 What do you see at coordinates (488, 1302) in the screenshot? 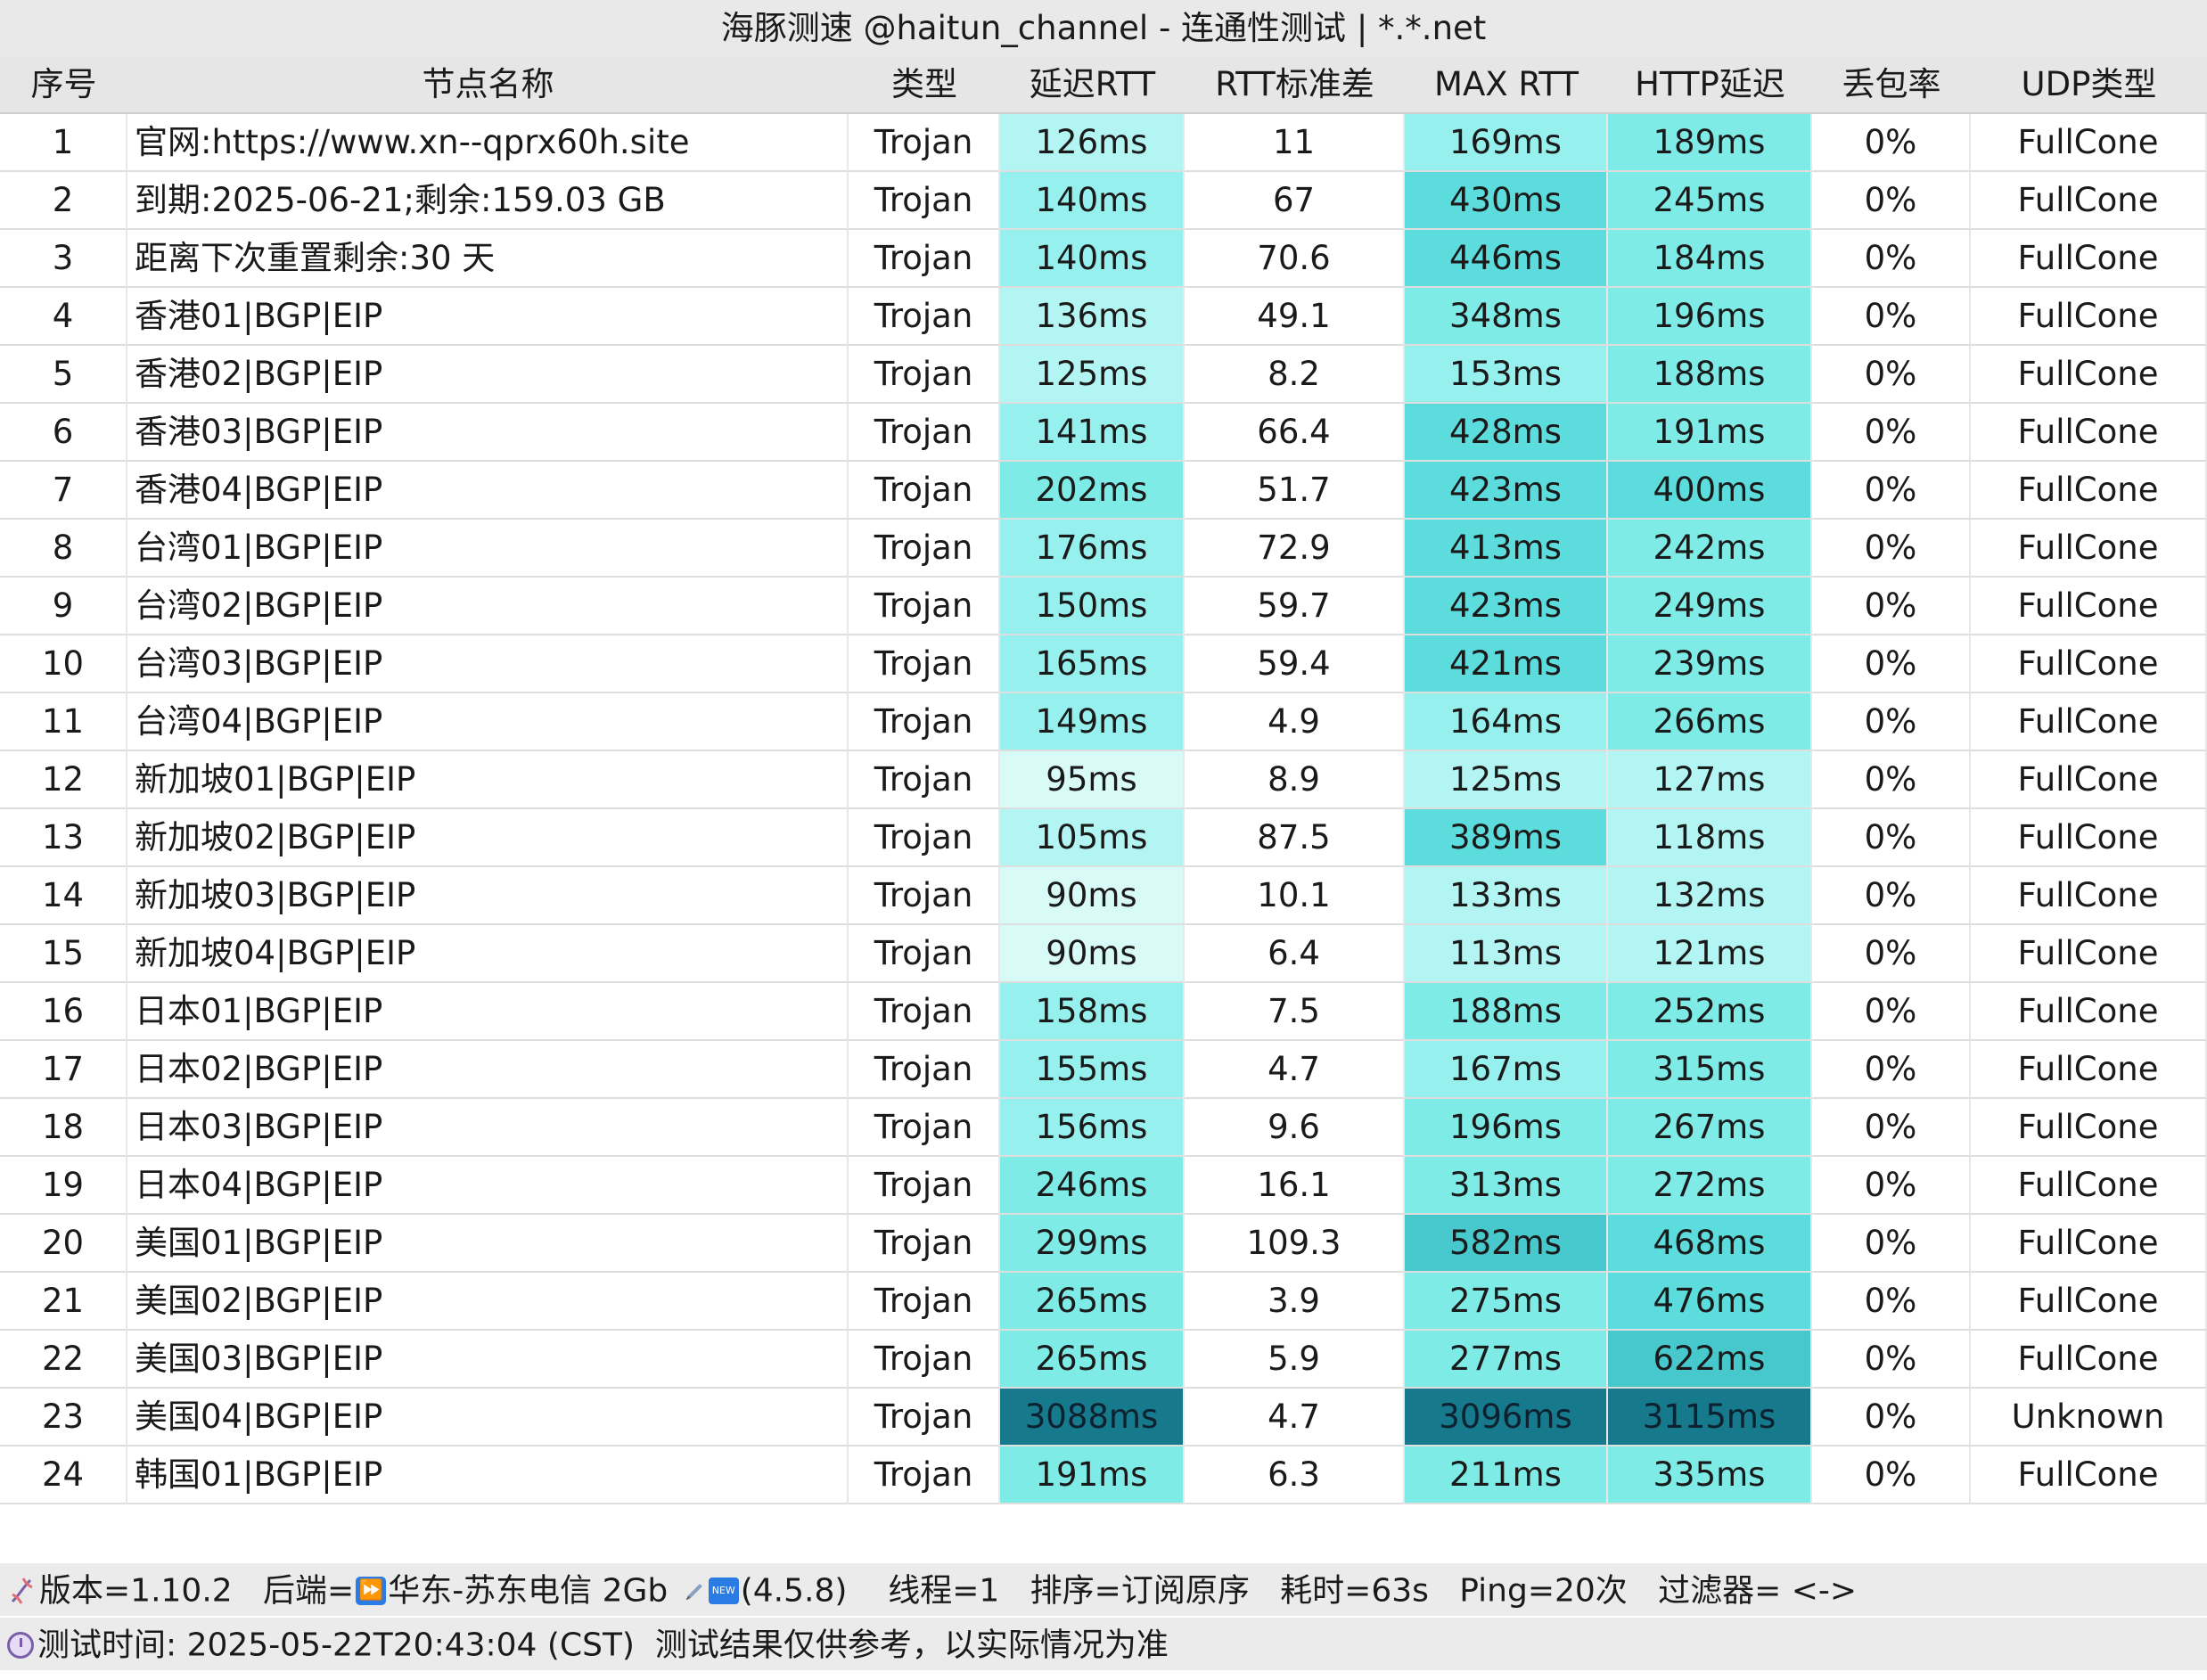
I see `cell-node-name: 美国02|BGP|EIP` at bounding box center [488, 1302].